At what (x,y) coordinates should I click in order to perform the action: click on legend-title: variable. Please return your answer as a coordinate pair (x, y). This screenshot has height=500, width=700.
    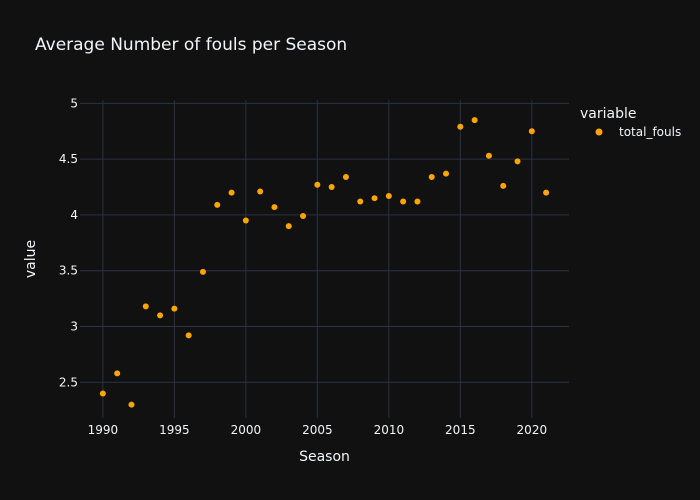
    Looking at the image, I should click on (608, 114).